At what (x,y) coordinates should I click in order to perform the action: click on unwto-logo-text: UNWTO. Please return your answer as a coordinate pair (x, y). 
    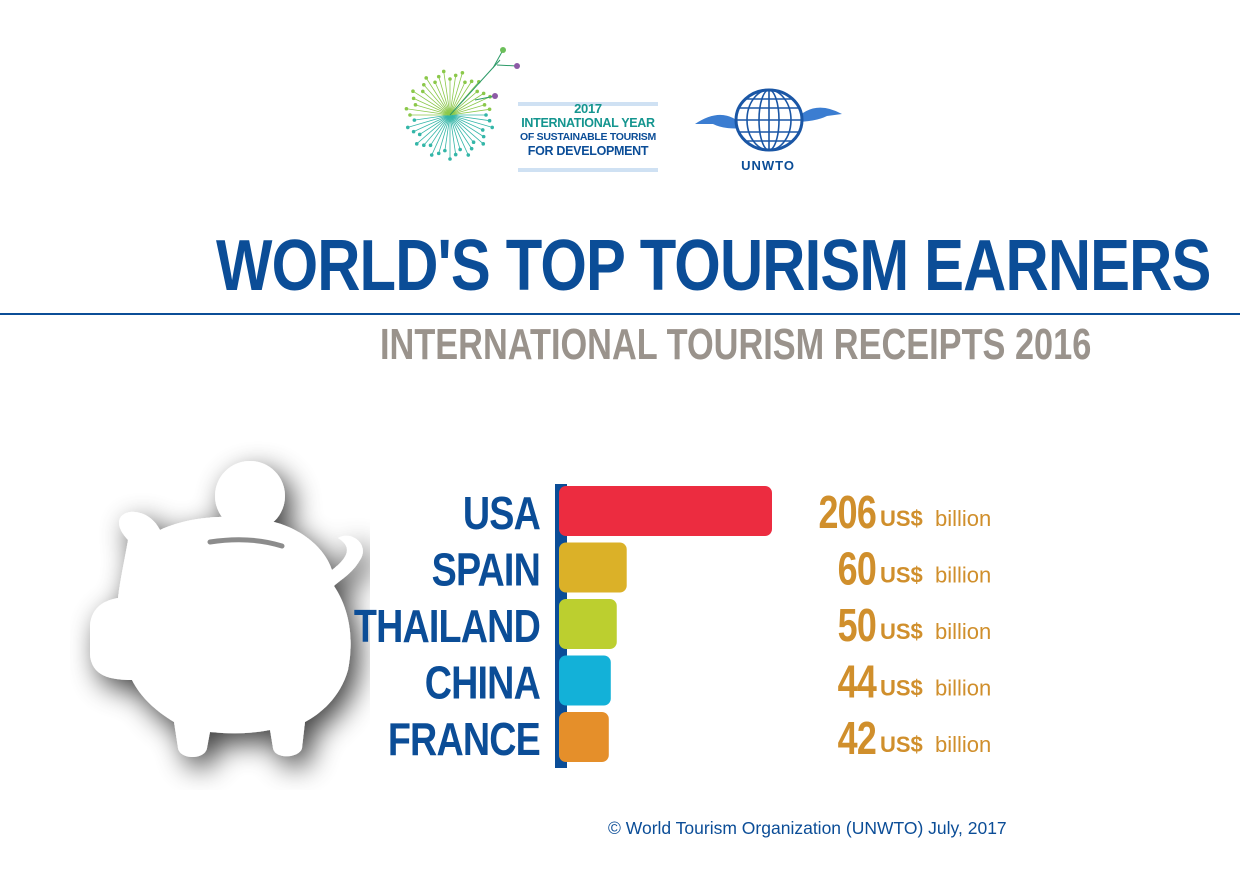
    Looking at the image, I should click on (768, 165).